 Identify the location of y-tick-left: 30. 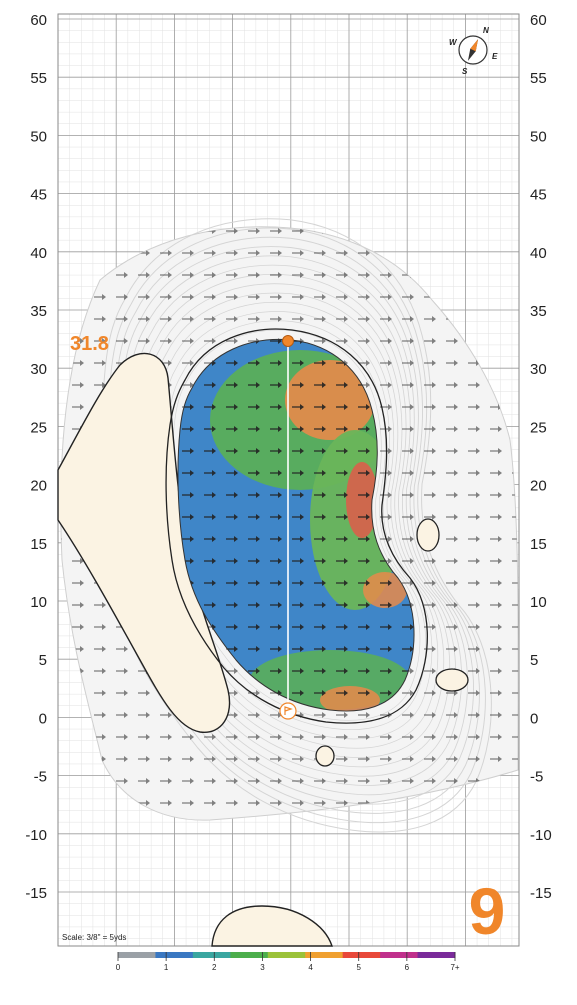
(38, 369).